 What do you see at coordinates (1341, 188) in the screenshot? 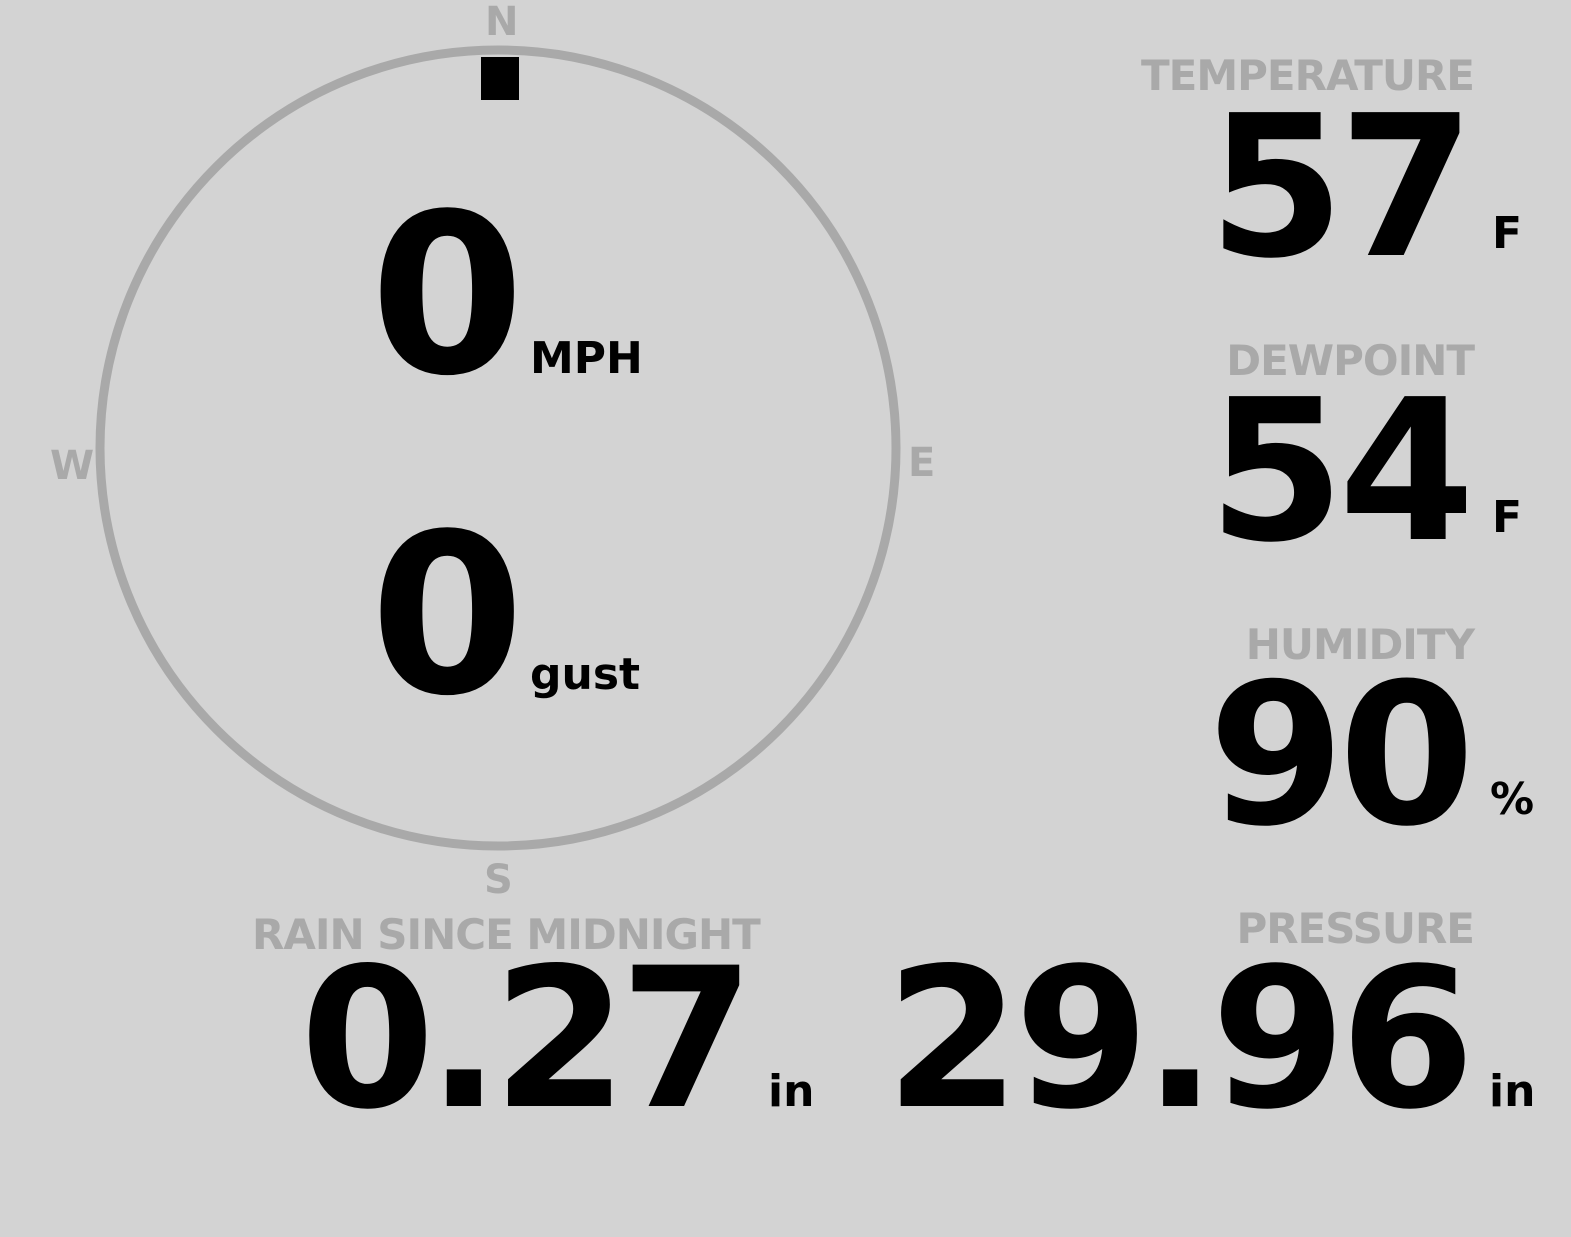
I see `temperature-value: 57` at bounding box center [1341, 188].